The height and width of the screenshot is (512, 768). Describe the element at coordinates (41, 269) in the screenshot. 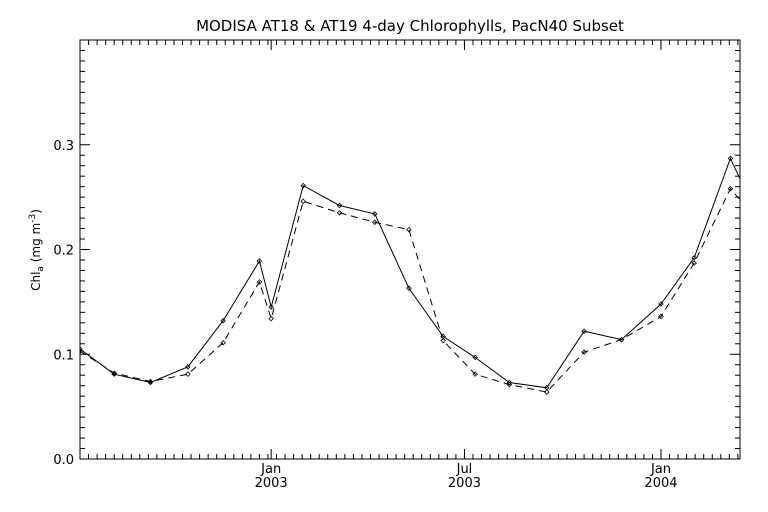

I see `y-axis-label-subscript: a` at that location.